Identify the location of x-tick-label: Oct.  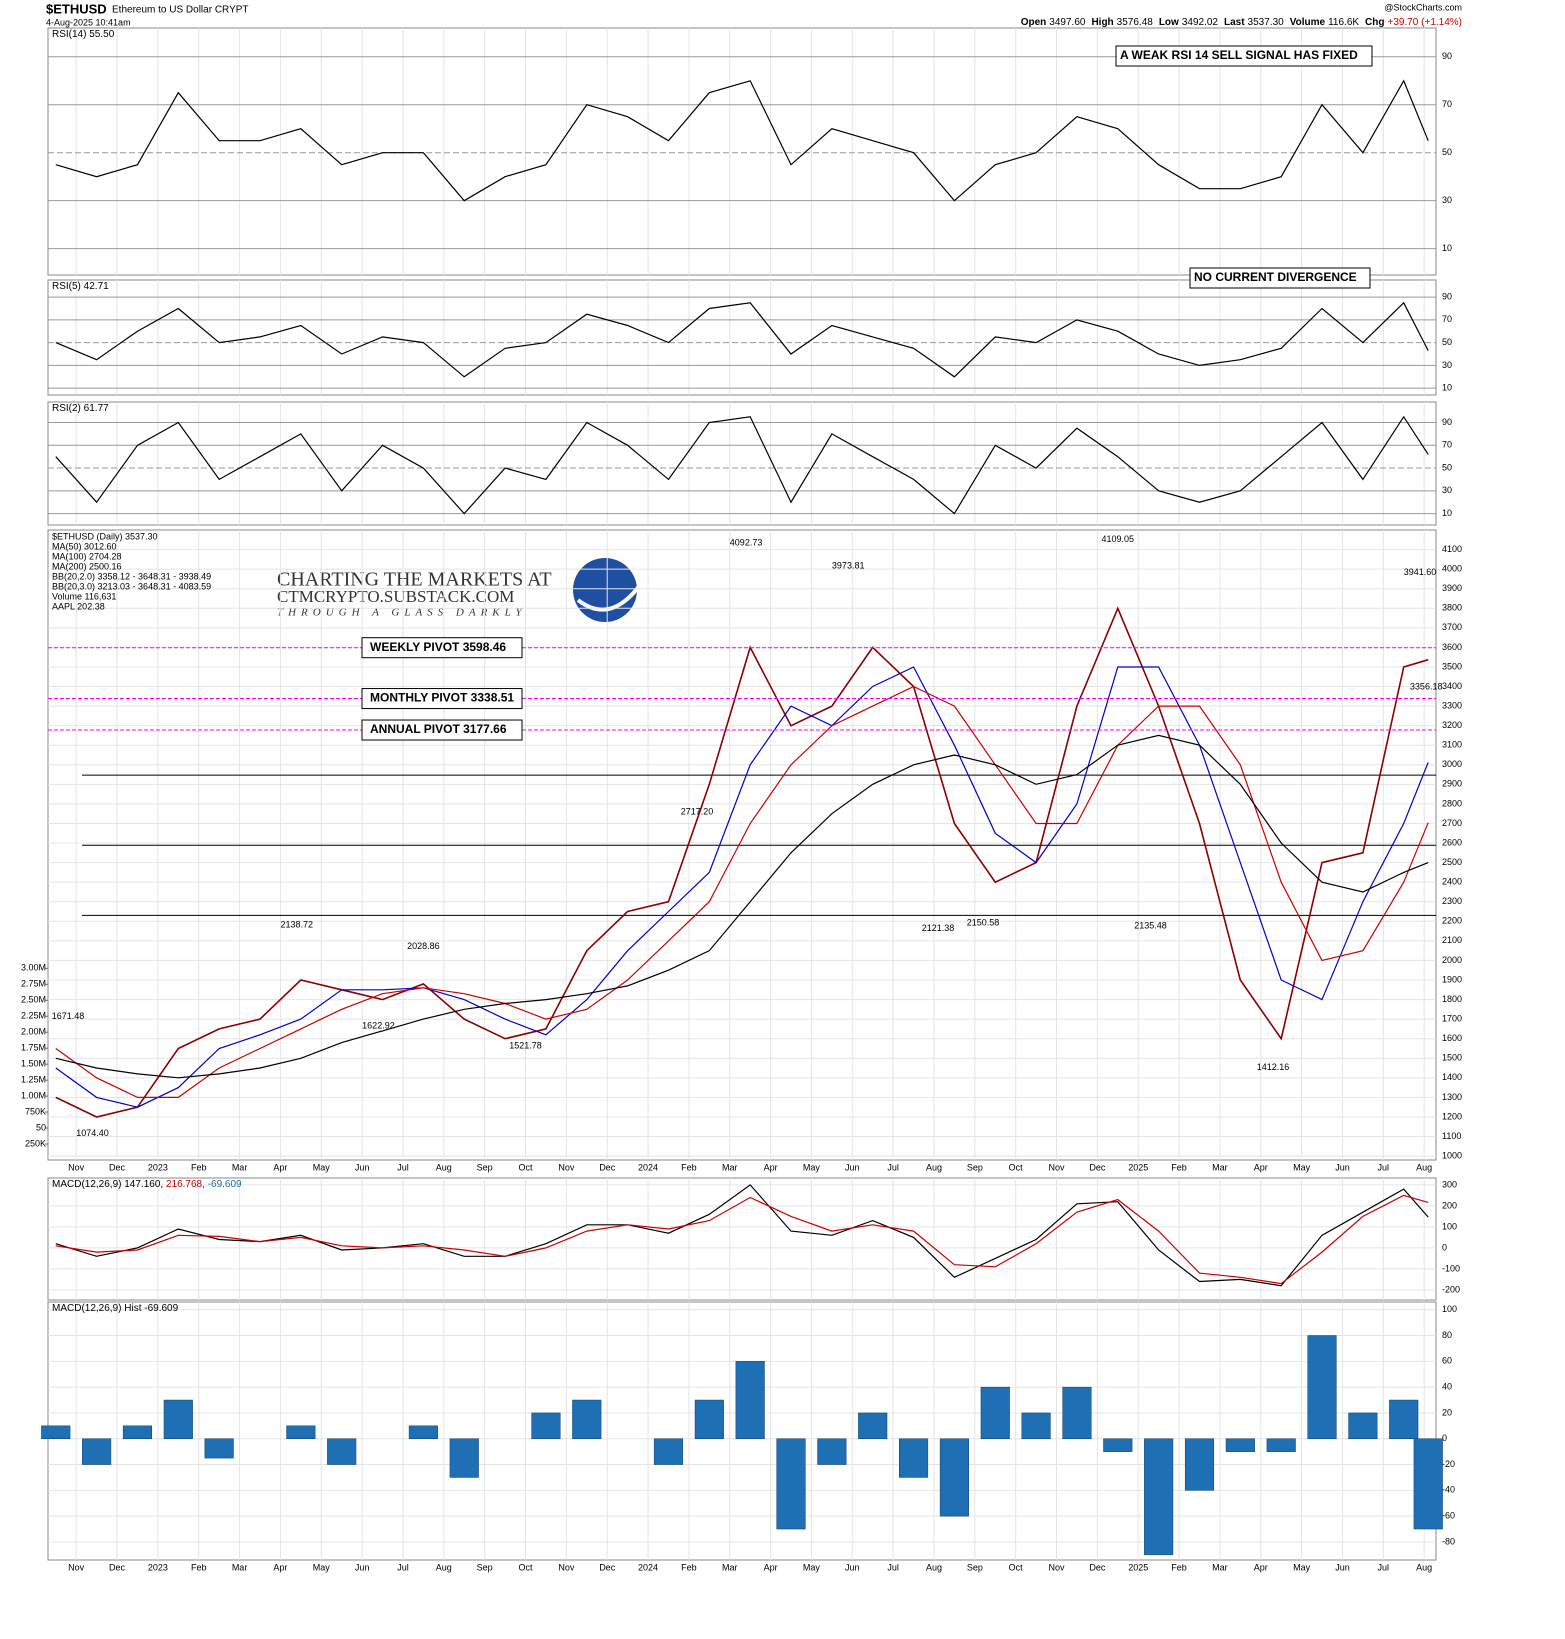
(526, 1567).